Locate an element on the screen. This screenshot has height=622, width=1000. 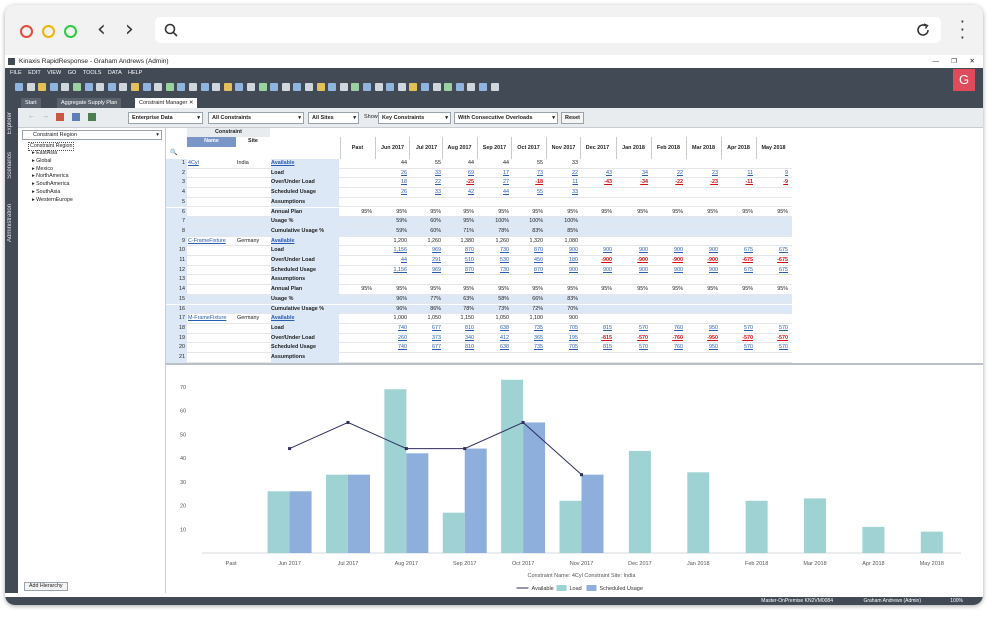
table-cell: 195 is located at coordinates (573, 337).